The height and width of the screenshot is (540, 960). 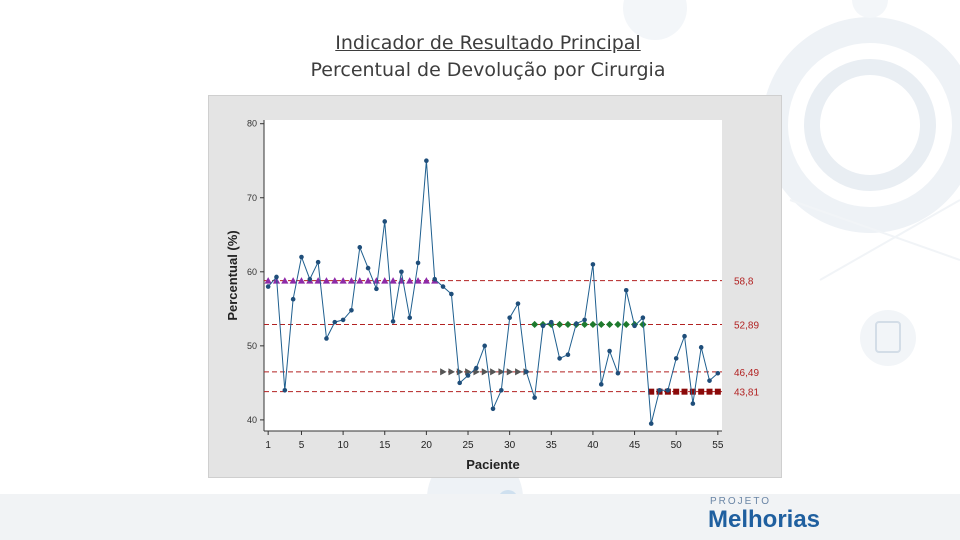 I want to click on projeto-melhorias-logo: PROJETO Melhorias, so click(x=783, y=516).